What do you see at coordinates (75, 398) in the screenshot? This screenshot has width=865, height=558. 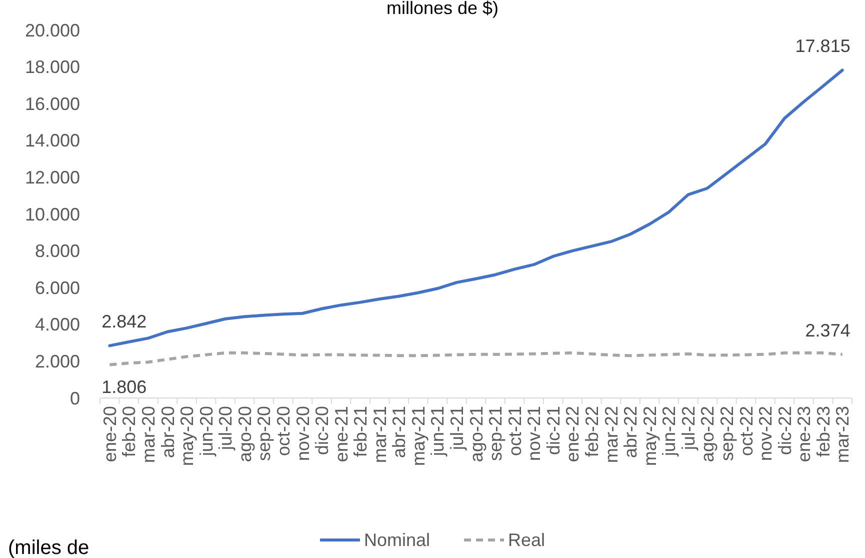 I see `y-tick-label: 0` at bounding box center [75, 398].